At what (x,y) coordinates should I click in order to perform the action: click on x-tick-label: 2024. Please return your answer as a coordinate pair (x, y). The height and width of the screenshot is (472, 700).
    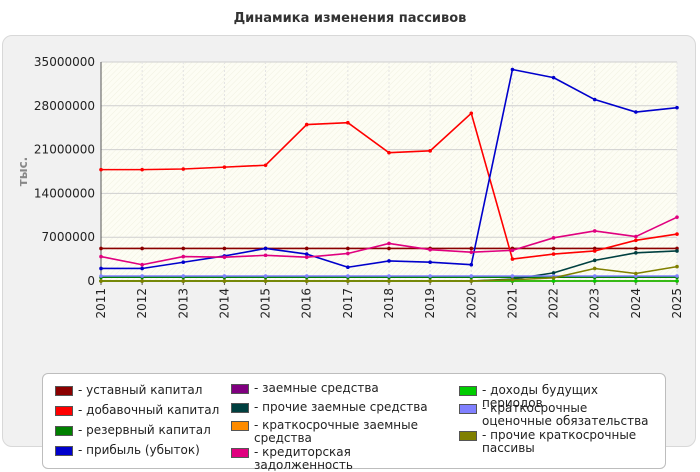
    Looking at the image, I should click on (636, 303).